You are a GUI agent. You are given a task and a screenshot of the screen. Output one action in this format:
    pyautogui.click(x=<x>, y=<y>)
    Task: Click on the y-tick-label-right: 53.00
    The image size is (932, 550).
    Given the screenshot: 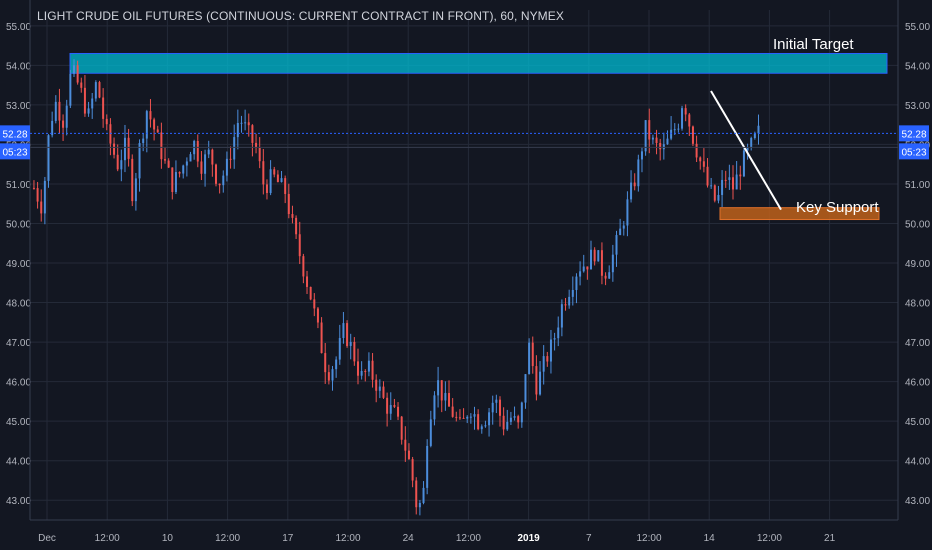 What is the action you would take?
    pyautogui.click(x=917, y=106)
    